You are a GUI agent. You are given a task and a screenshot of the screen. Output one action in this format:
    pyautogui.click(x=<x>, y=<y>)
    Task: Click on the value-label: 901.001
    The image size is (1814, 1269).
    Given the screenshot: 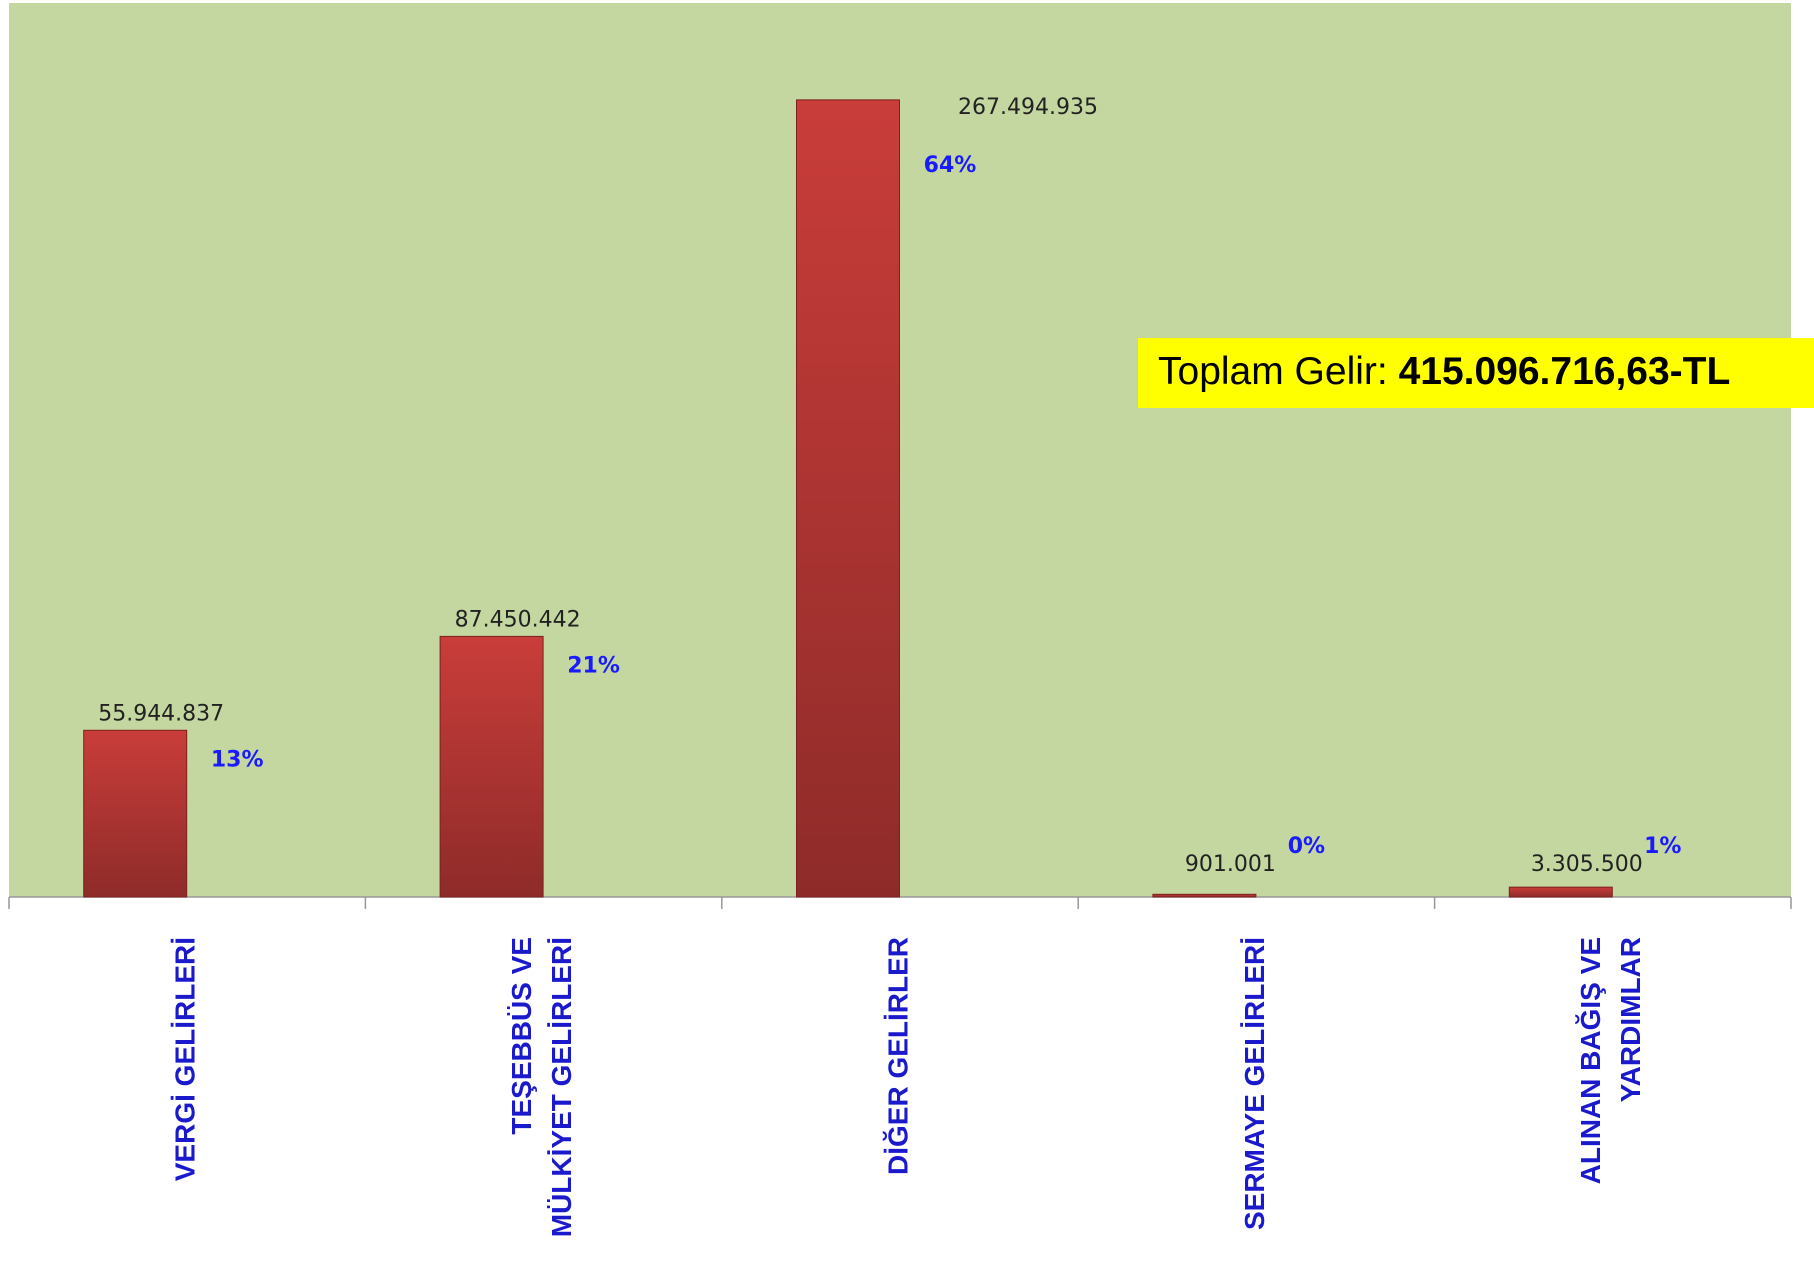 What is the action you would take?
    pyautogui.click(x=1230, y=864)
    